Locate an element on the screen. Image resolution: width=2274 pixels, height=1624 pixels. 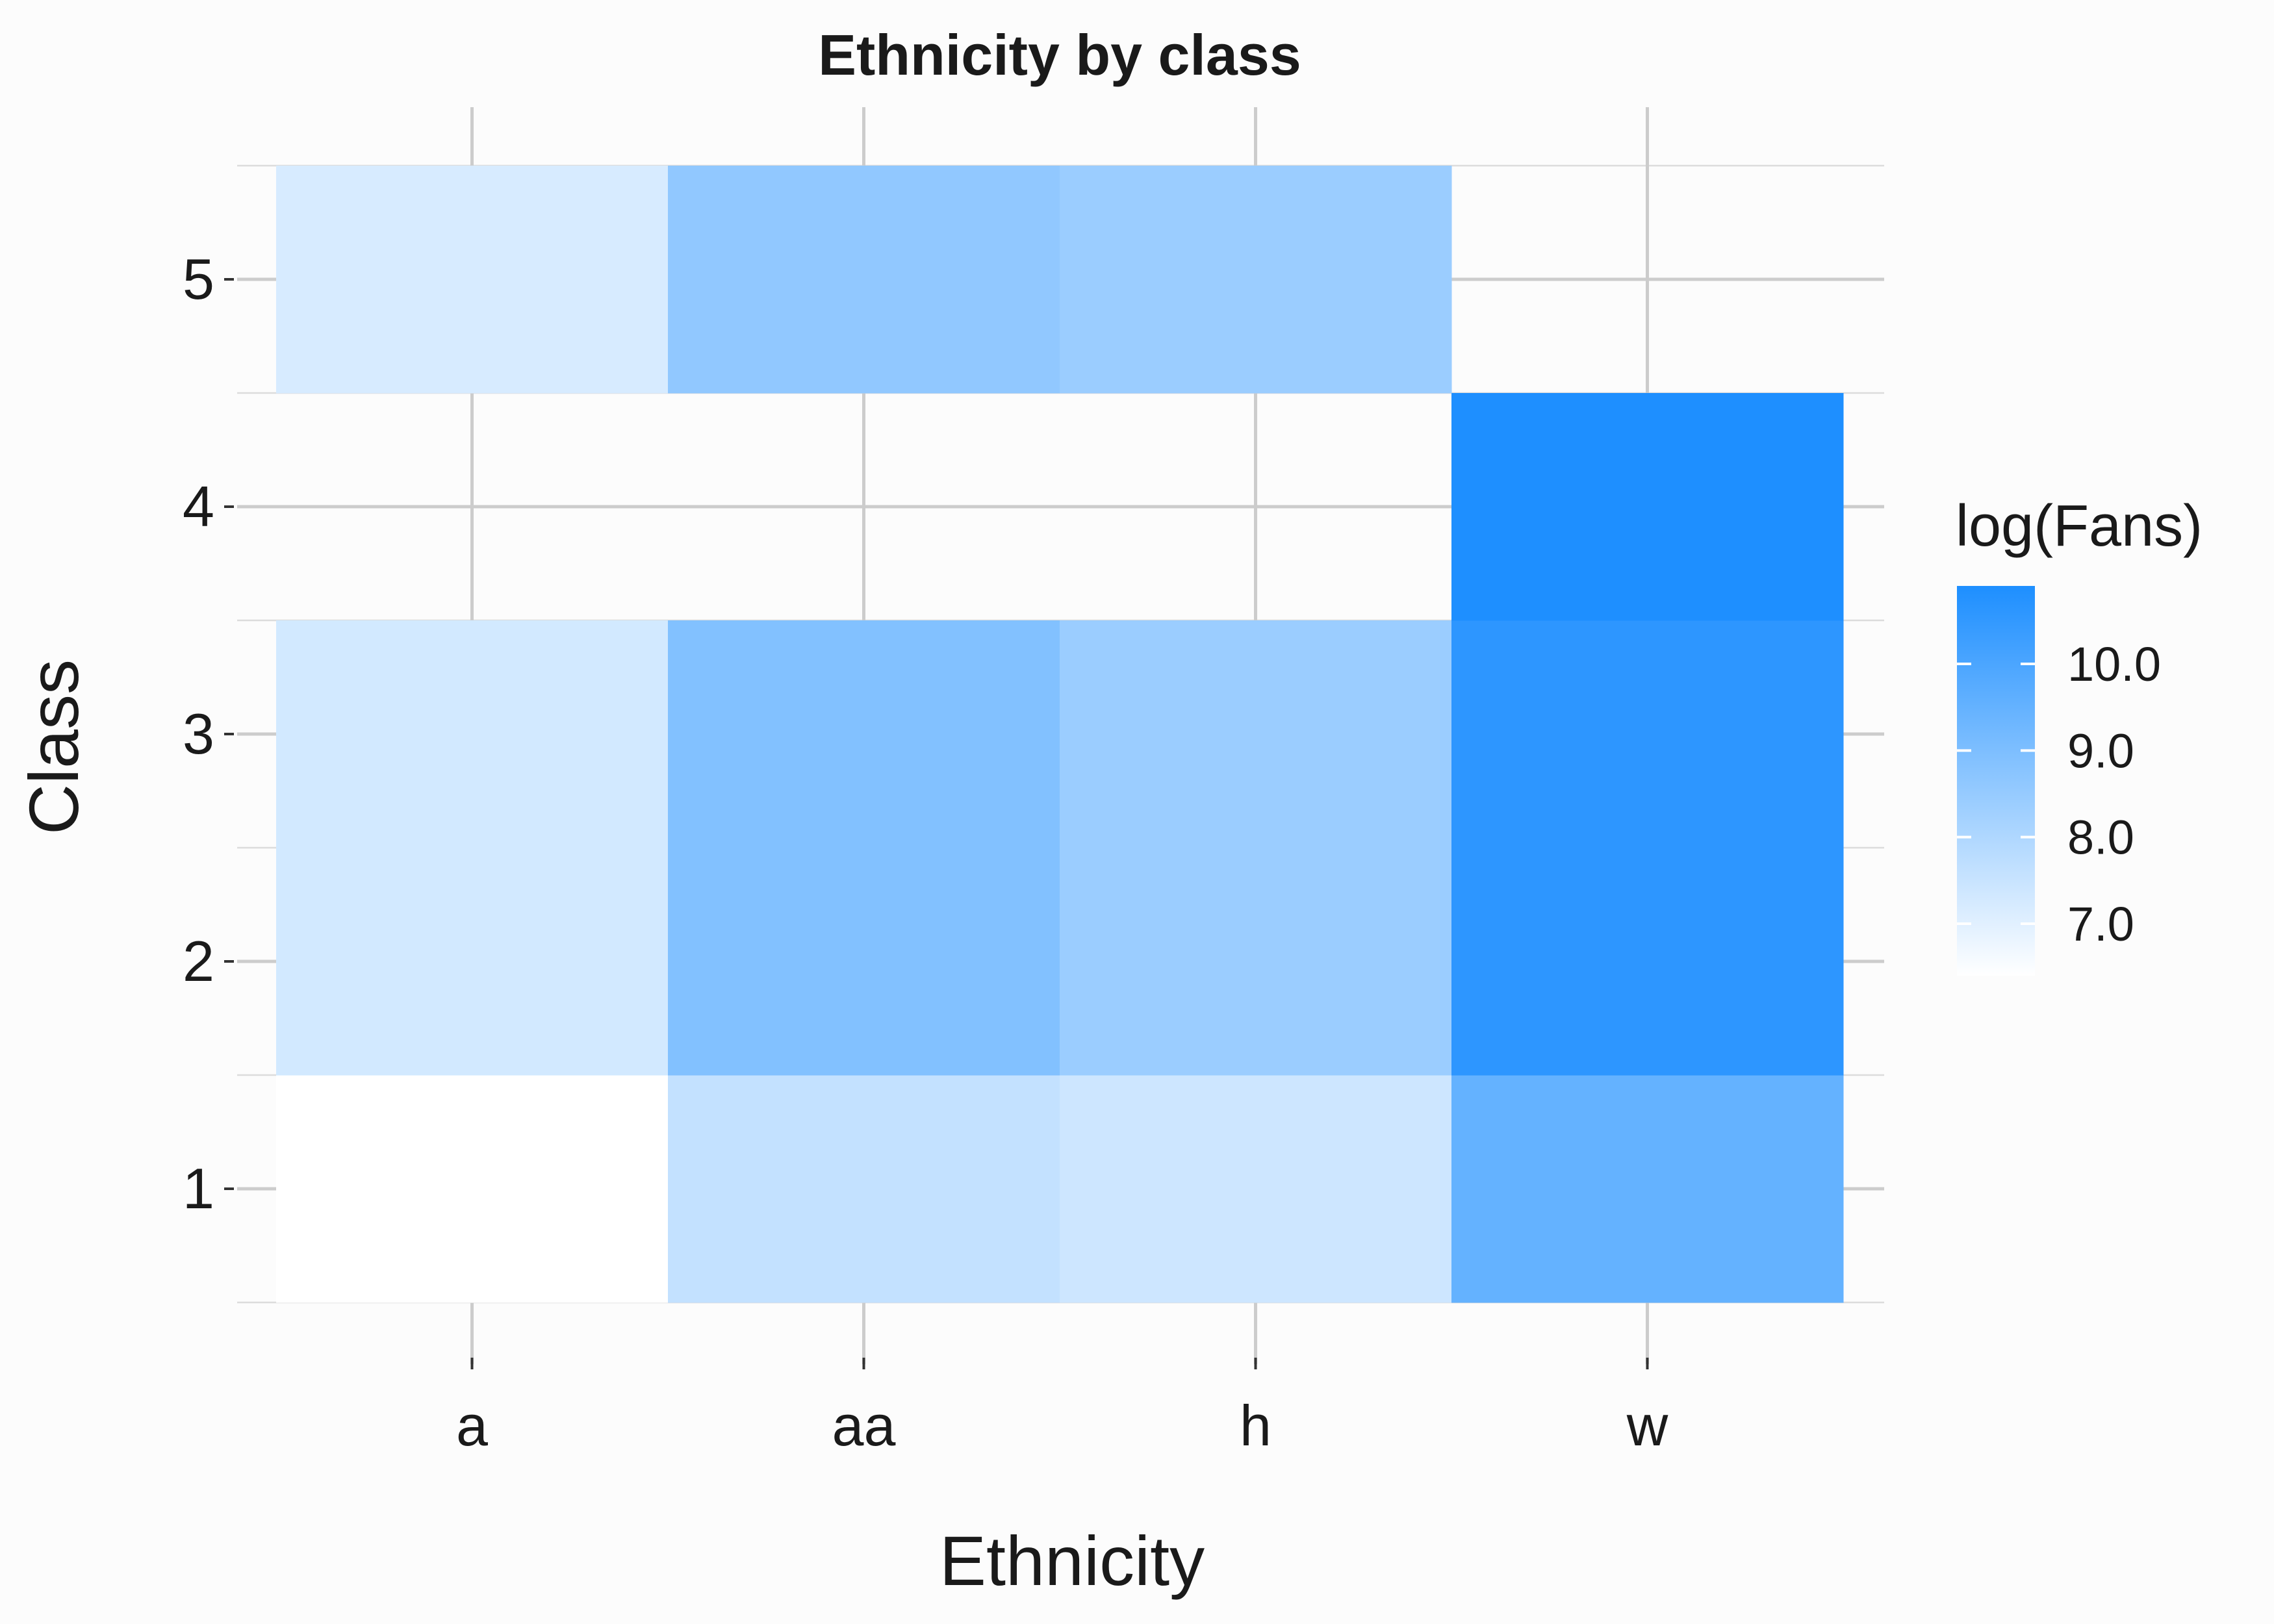
x-tick-label-a: a is located at coordinates (472, 1425).